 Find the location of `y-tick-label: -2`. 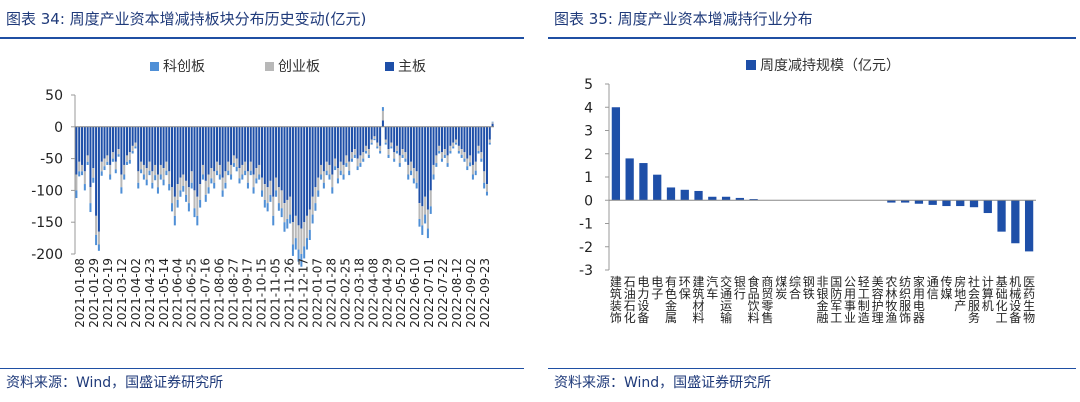

y-tick-label: -2 is located at coordinates (586, 248).